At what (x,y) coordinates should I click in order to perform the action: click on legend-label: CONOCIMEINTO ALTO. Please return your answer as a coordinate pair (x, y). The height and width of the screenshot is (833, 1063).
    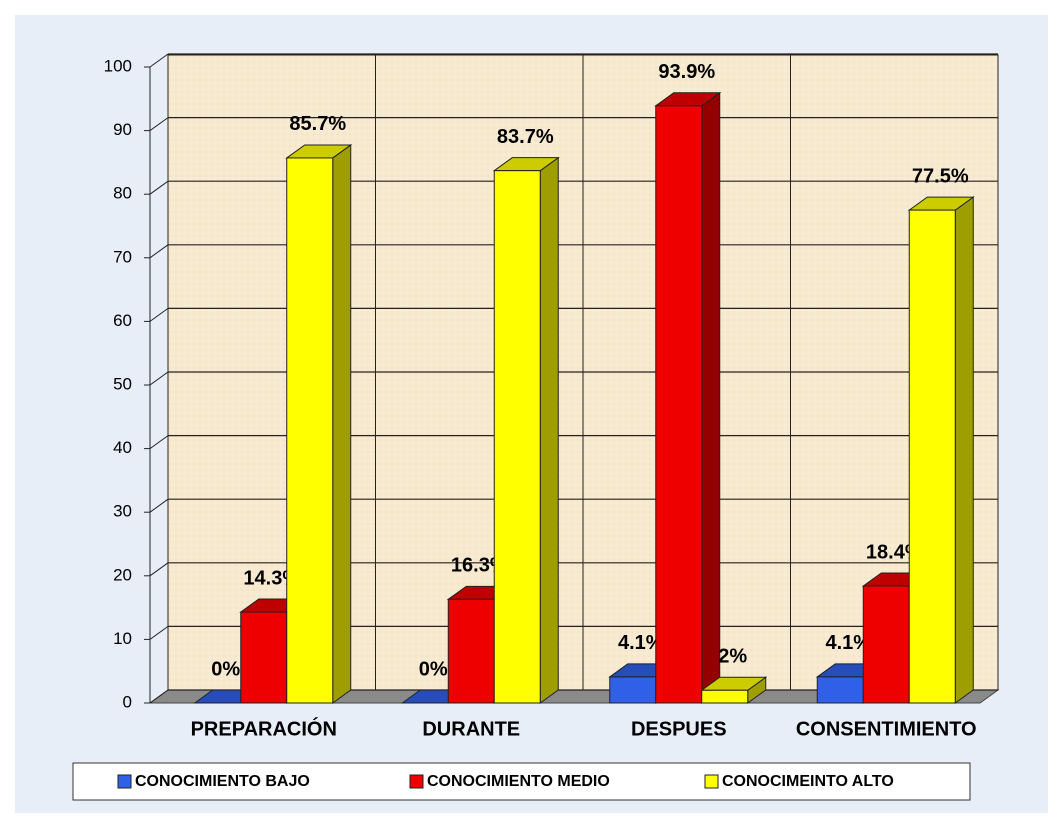
    Looking at the image, I should click on (808, 781).